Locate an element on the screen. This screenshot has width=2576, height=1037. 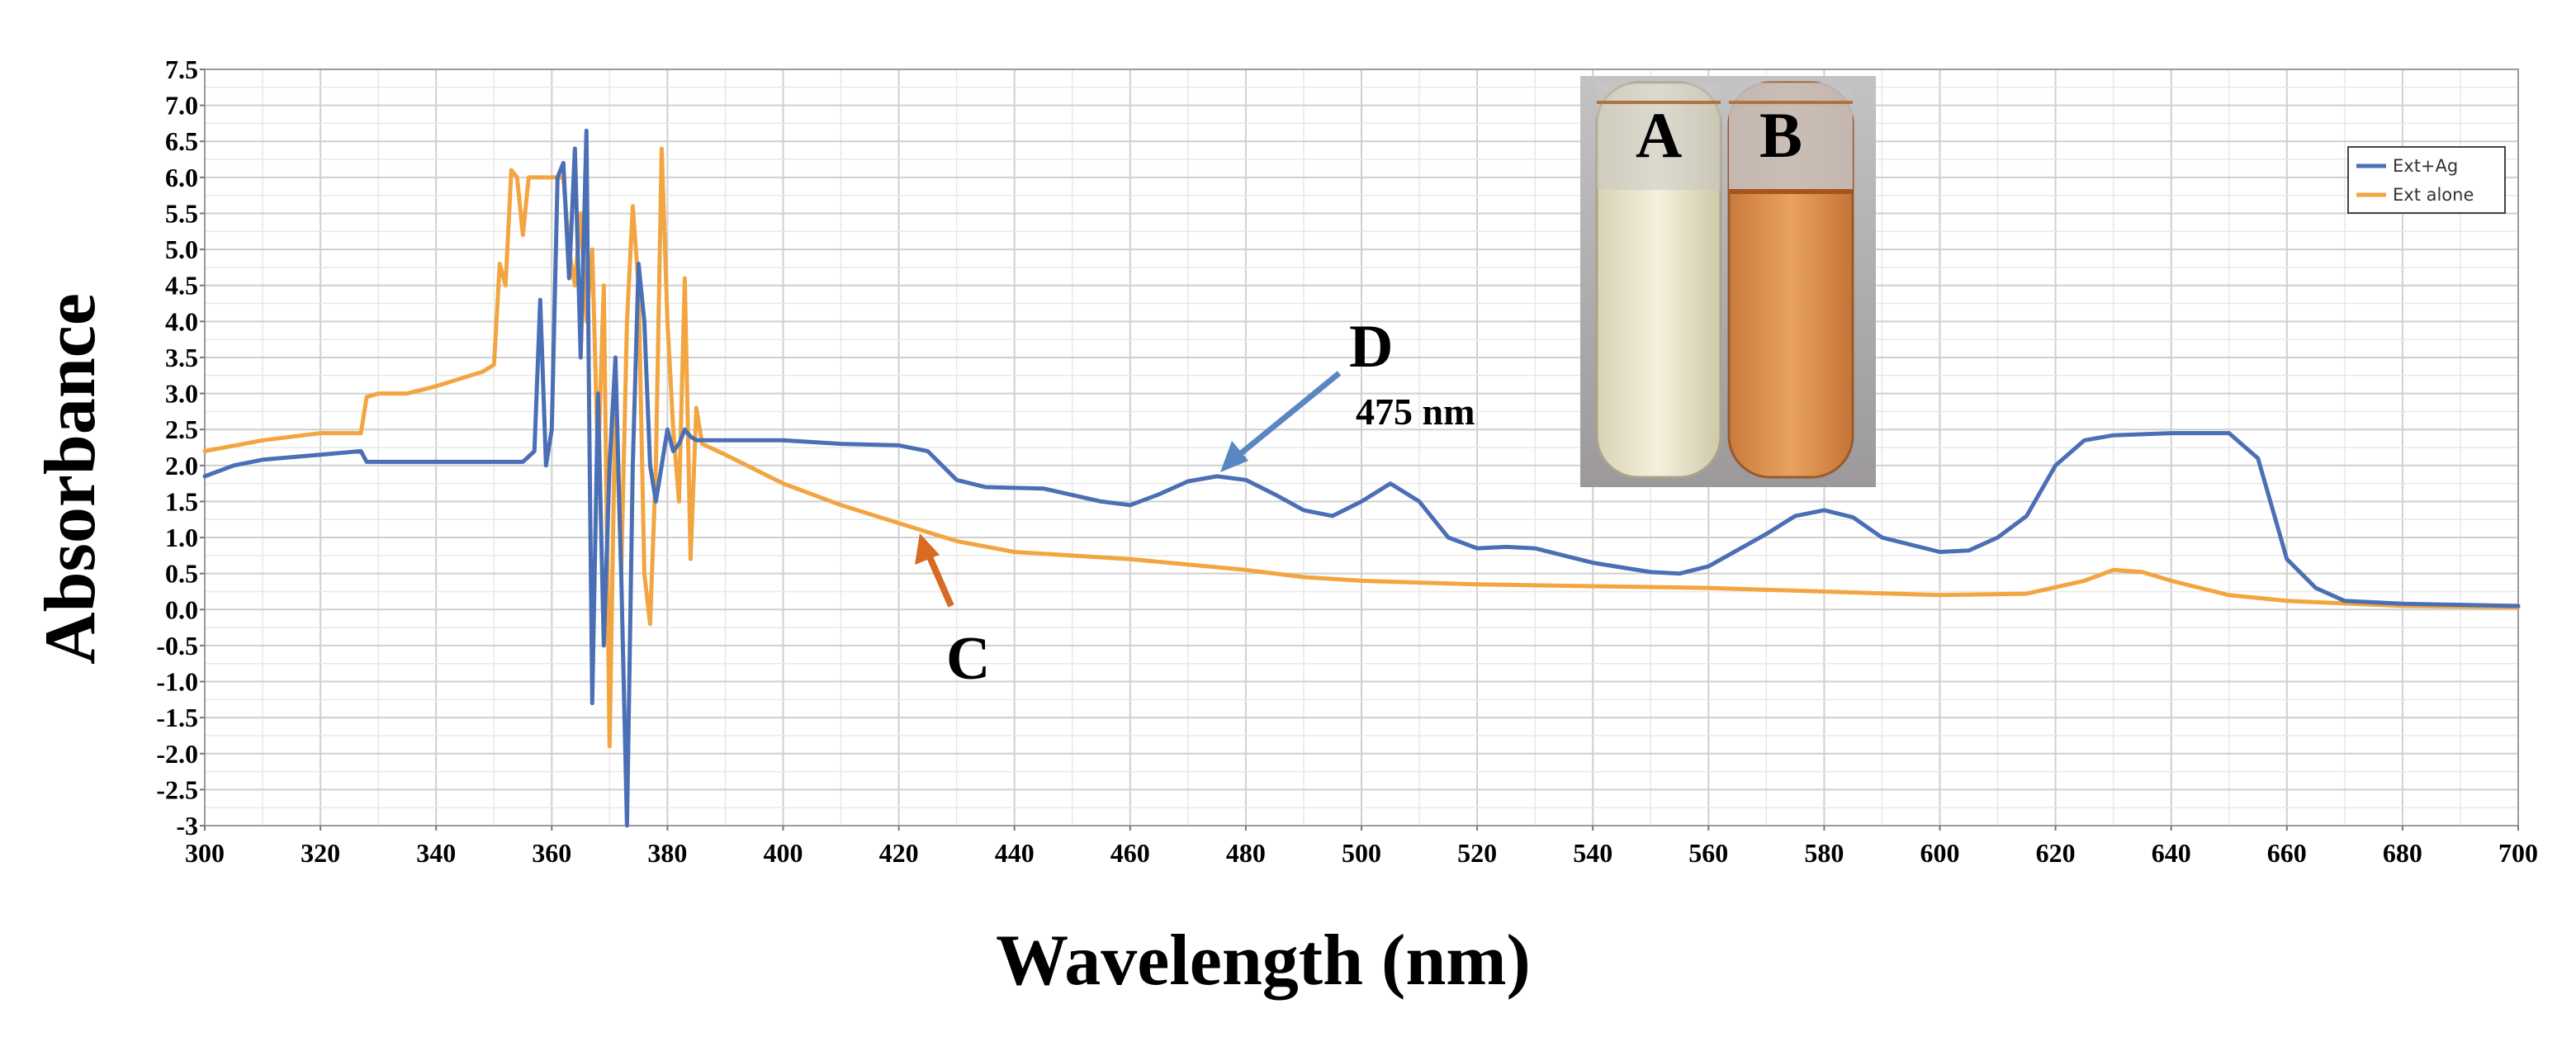
x-tick-label: 680 is located at coordinates (2402, 853).